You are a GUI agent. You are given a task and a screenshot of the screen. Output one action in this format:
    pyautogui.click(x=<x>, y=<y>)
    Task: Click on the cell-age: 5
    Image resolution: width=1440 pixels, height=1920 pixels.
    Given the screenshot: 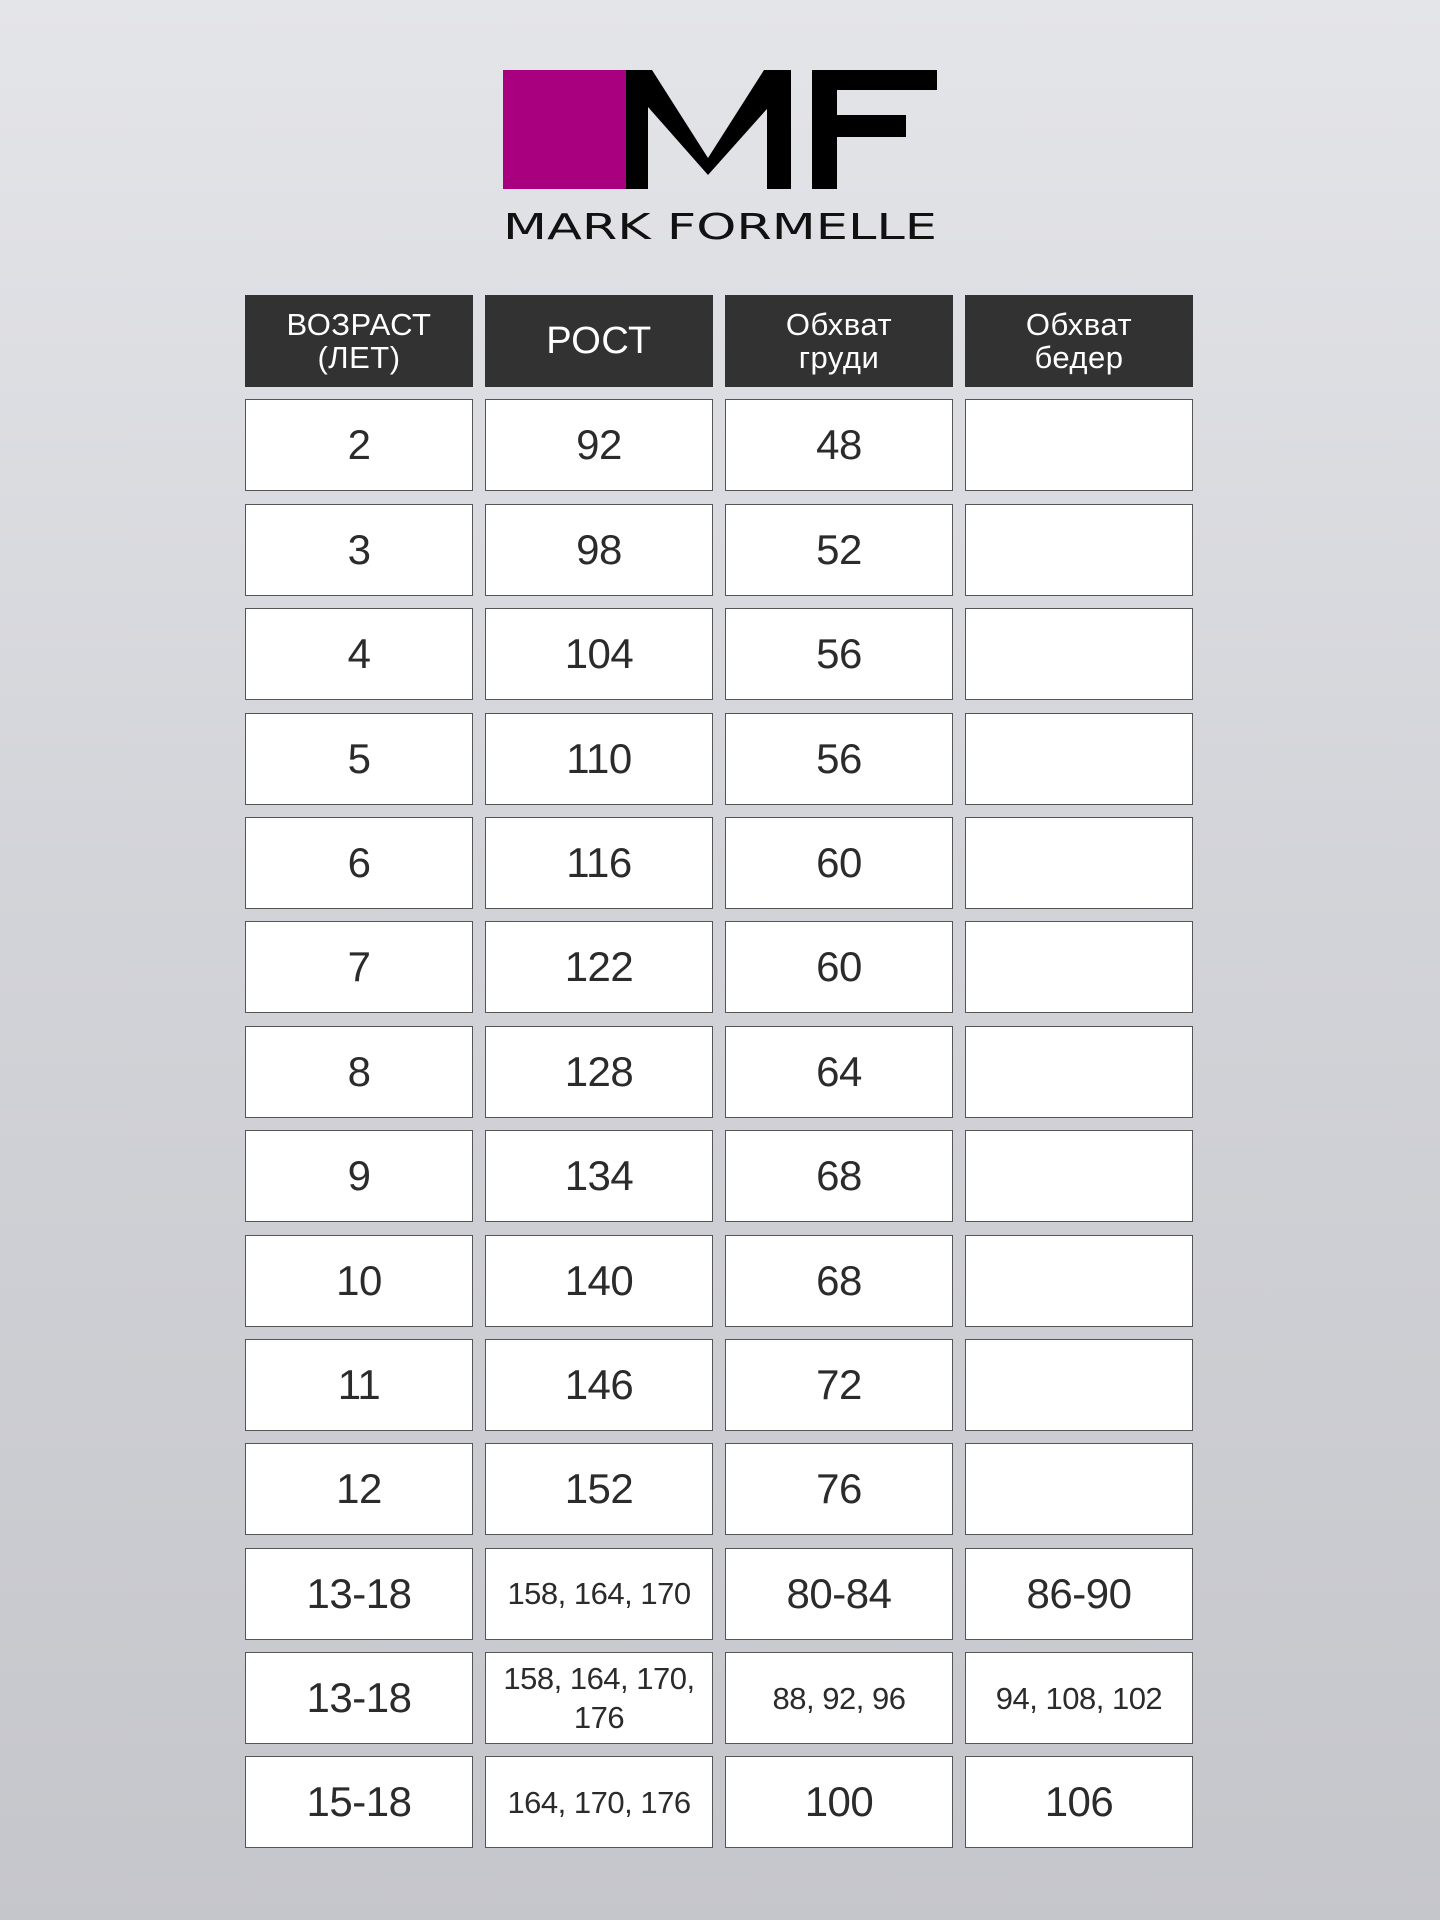 What is the action you would take?
    pyautogui.click(x=359, y=758)
    